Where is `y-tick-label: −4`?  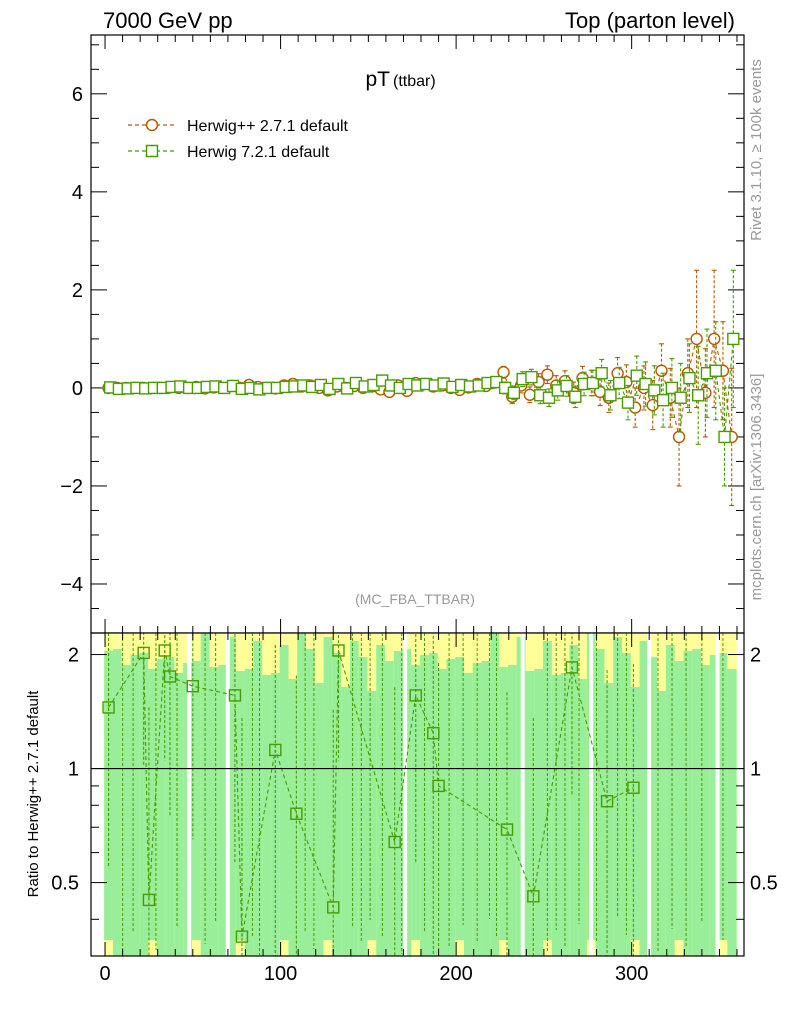 y-tick-label: −4 is located at coordinates (71, 585).